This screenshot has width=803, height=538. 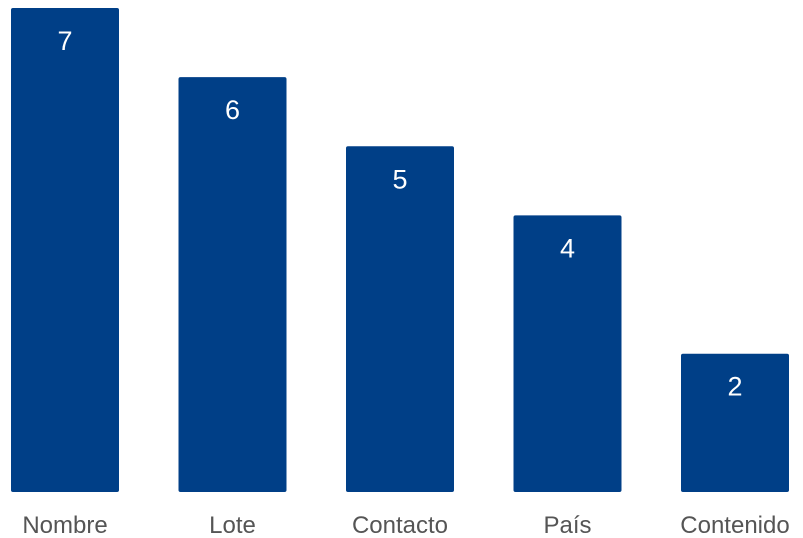 I want to click on bar-contenido, so click(x=735, y=422).